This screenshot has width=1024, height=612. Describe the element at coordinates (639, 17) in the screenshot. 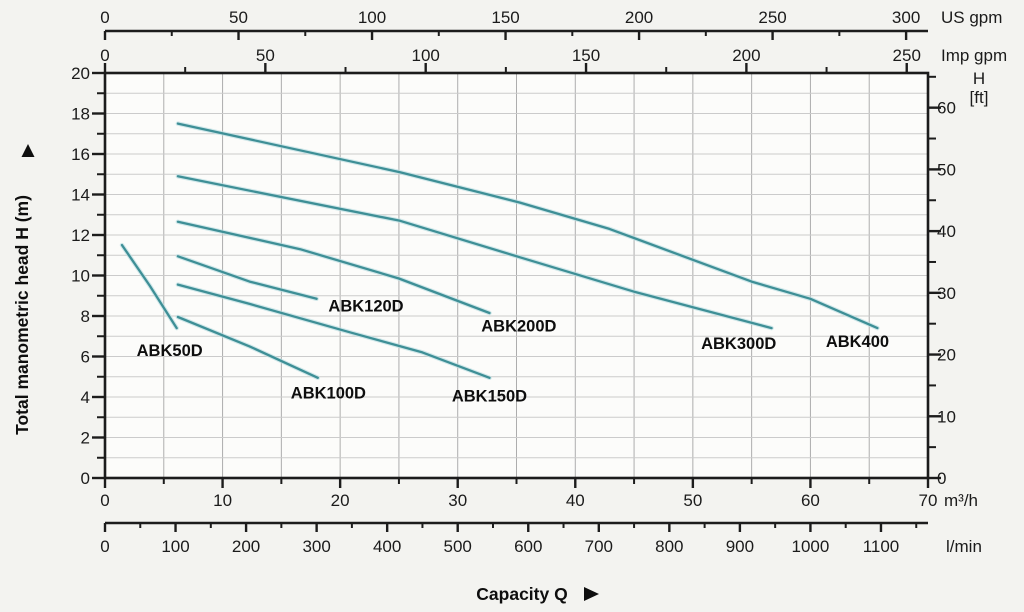

I see `us-gpm-tick-label: 200` at that location.